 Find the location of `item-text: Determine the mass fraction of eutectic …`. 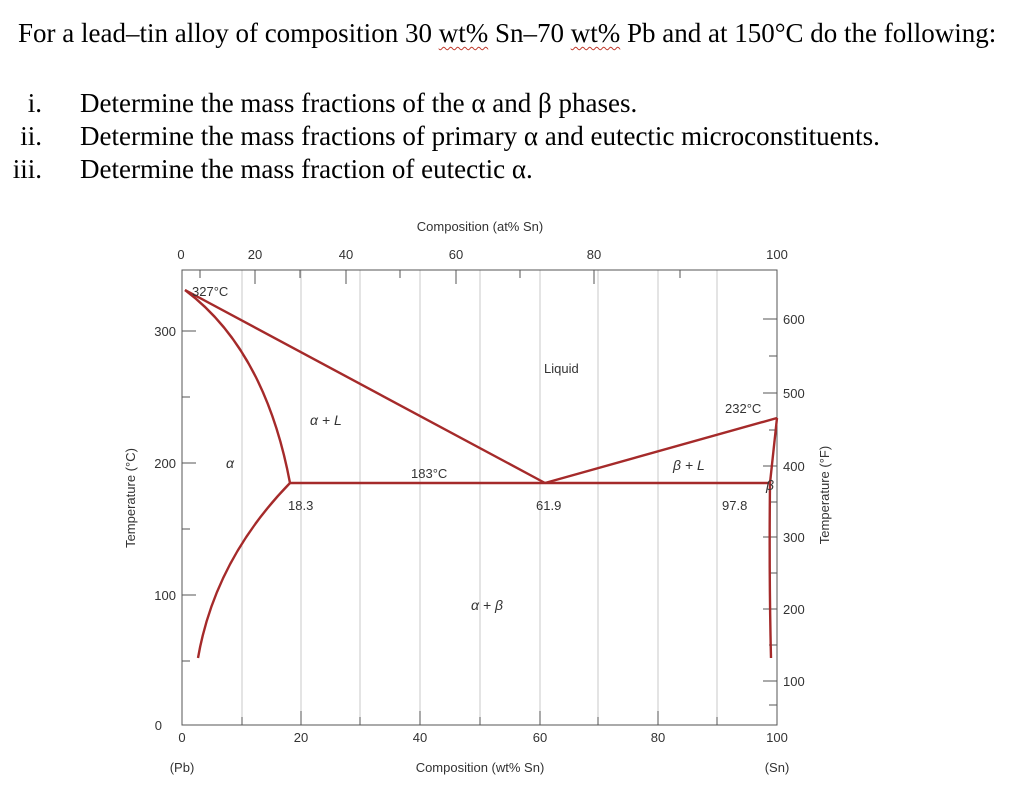

item-text: Determine the mass fraction of eutectic … is located at coordinates (306, 169).